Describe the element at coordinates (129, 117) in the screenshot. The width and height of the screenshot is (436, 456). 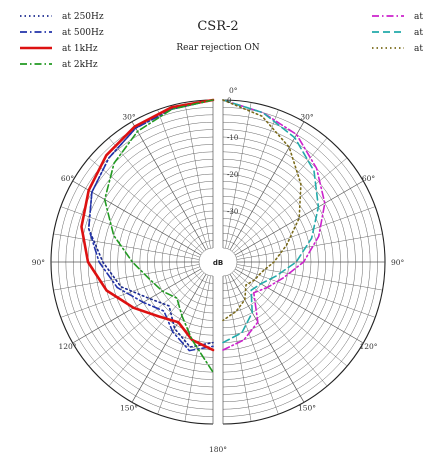
I see `angle-label-left-30: 30°` at that location.